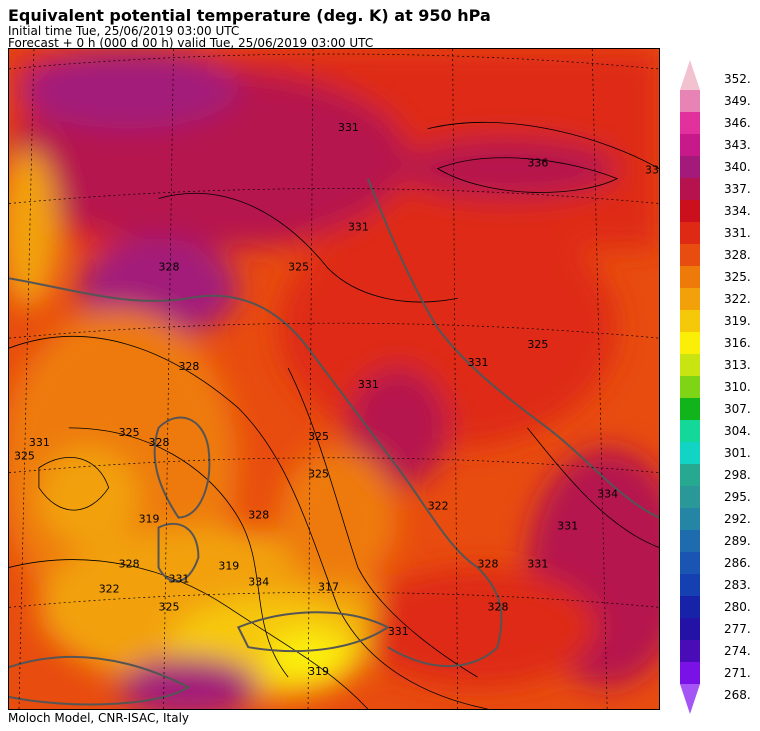  I want to click on colorbar-label: 271., so click(737, 673).